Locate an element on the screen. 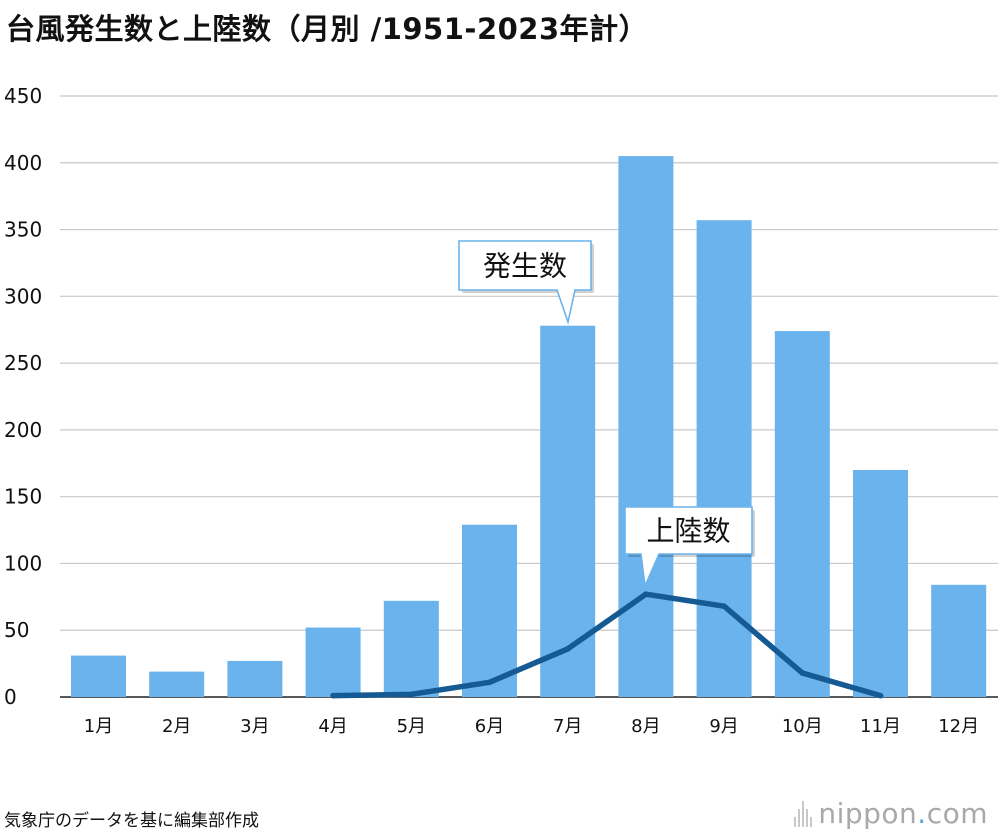 The height and width of the screenshot is (840, 1000). callout-line-series: 上陸数 is located at coordinates (689, 547).